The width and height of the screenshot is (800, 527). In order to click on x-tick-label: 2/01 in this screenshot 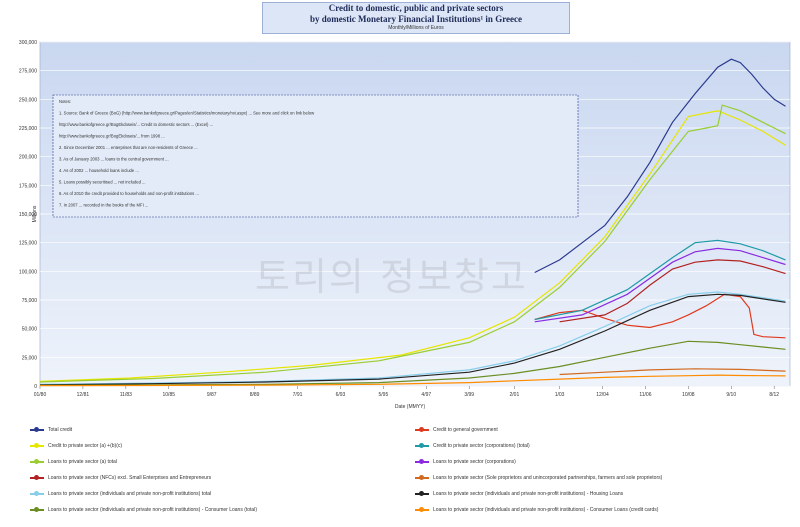, I will do `click(515, 395)`.